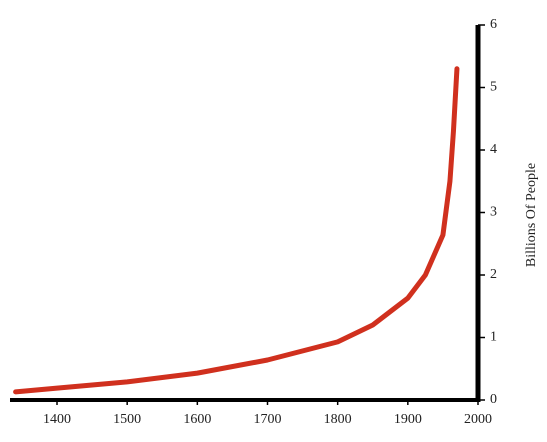 This screenshot has height=442, width=547. What do you see at coordinates (493, 149) in the screenshot?
I see `y-tick-label: 4` at bounding box center [493, 149].